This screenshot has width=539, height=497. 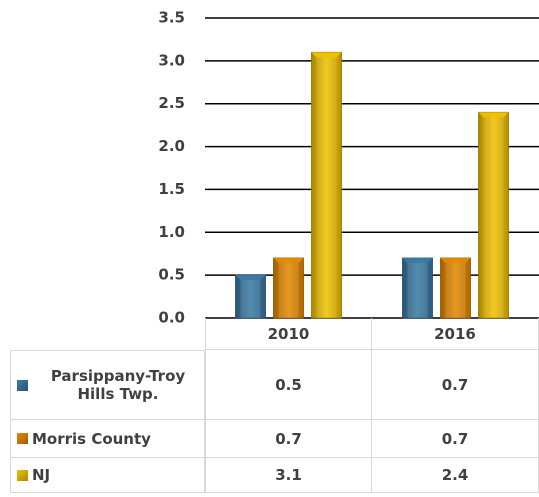 I want to click on table-value: 3.1, so click(x=288, y=475).